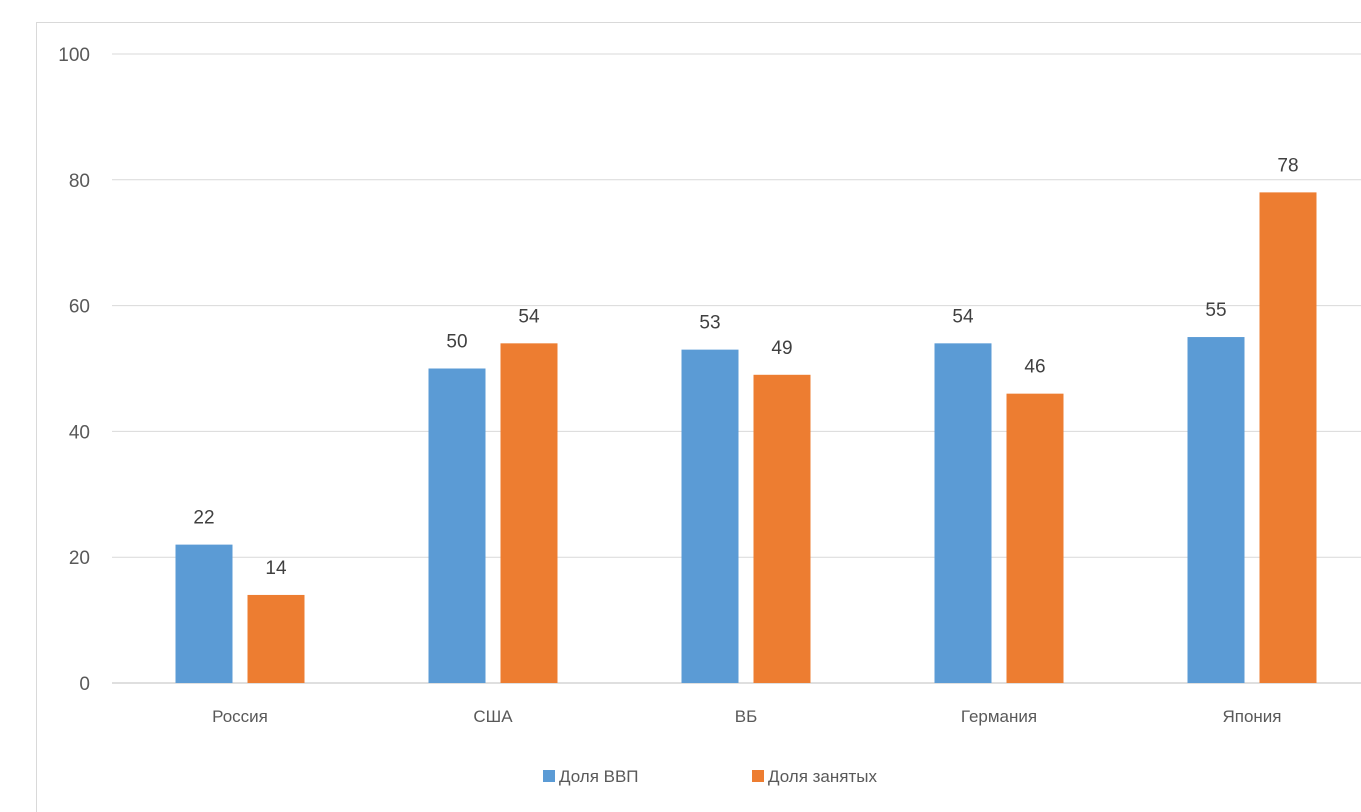 This screenshot has width=1361, height=812. I want to click on y-tick-label: 80, so click(79, 181).